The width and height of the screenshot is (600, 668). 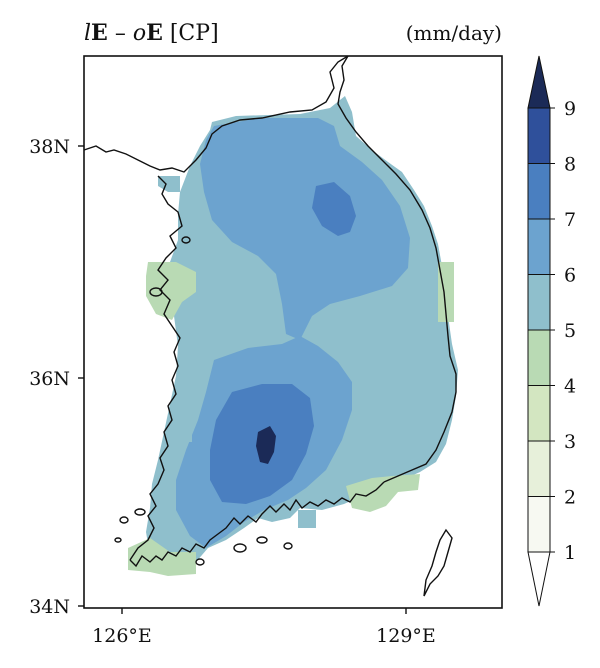 I want to click on colorbar-extend-min, so click(x=539, y=579).